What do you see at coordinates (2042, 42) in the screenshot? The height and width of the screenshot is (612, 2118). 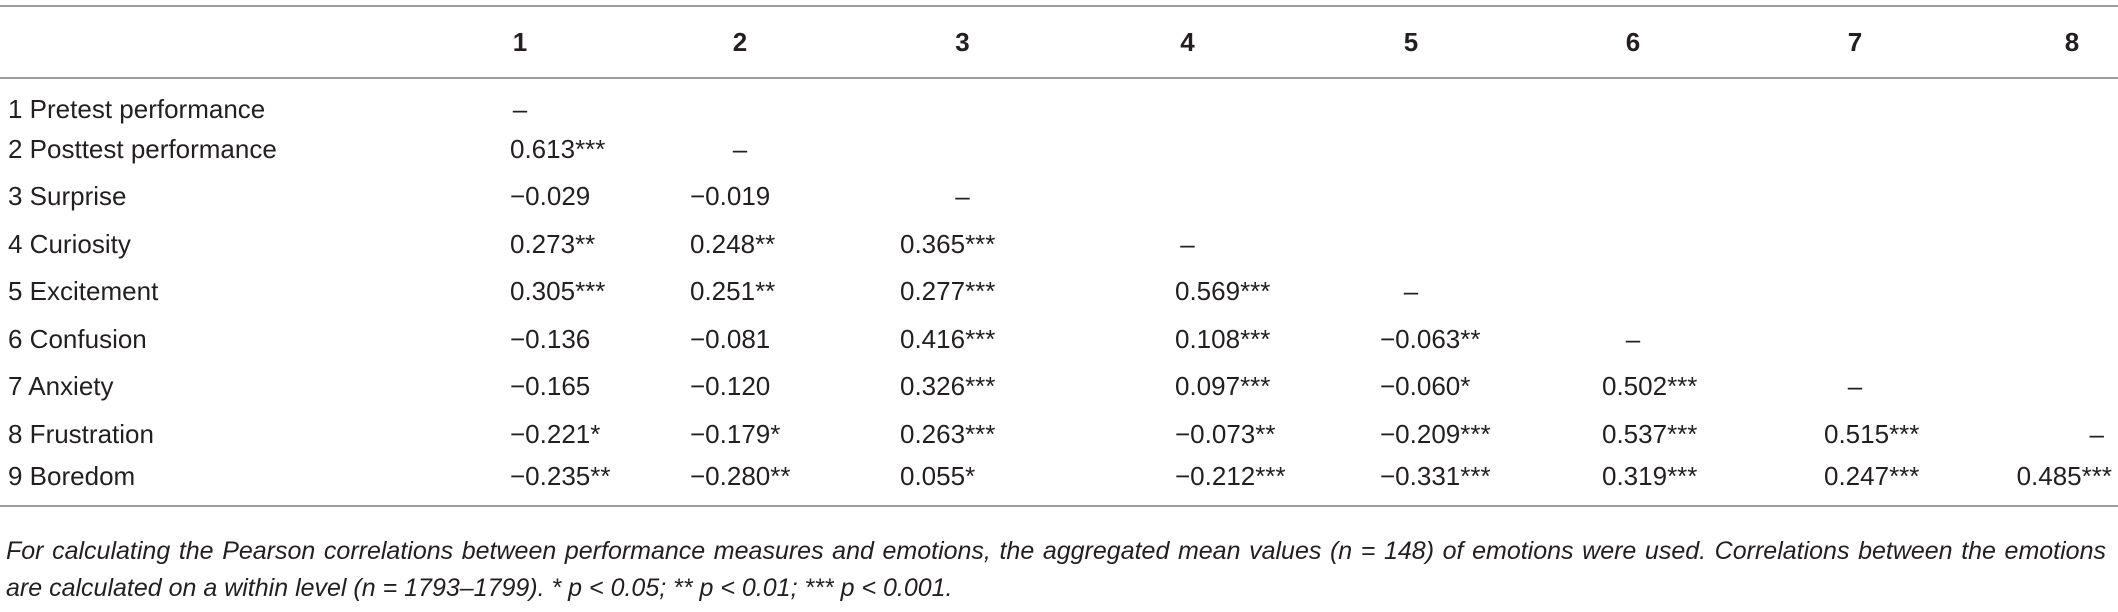 I see `column-header-8: 8` at bounding box center [2042, 42].